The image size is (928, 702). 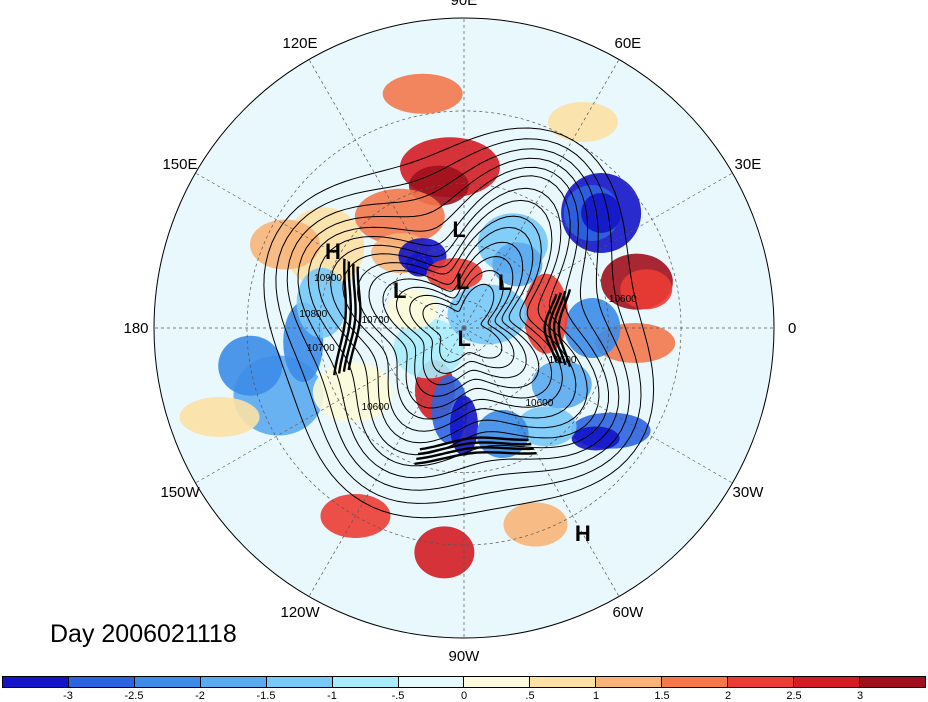 I want to click on colorbar-tick-label: -2.5, so click(x=134, y=696).